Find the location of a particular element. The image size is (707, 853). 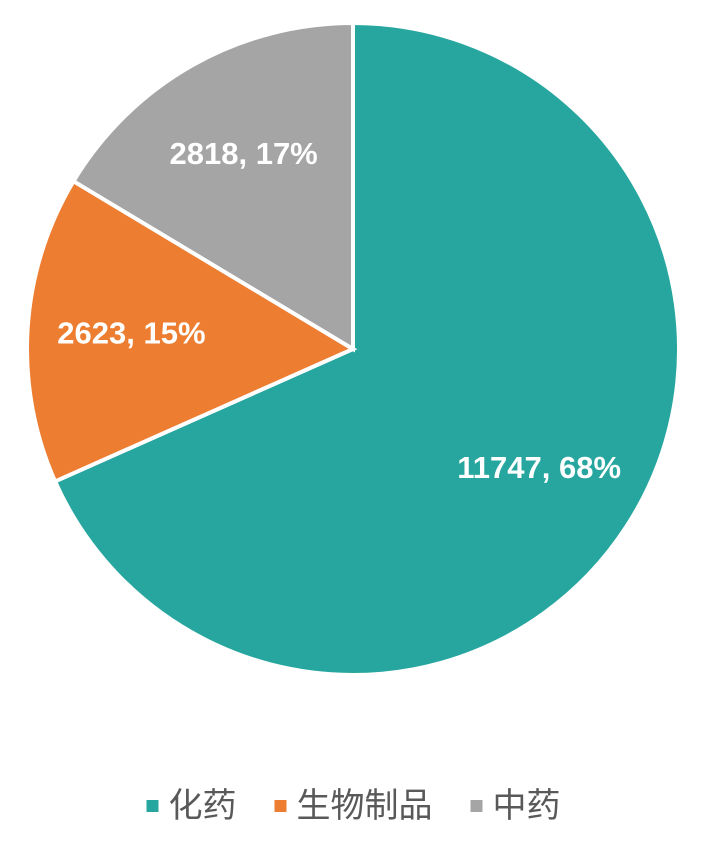

legend-label: 化药 is located at coordinates (203, 806).